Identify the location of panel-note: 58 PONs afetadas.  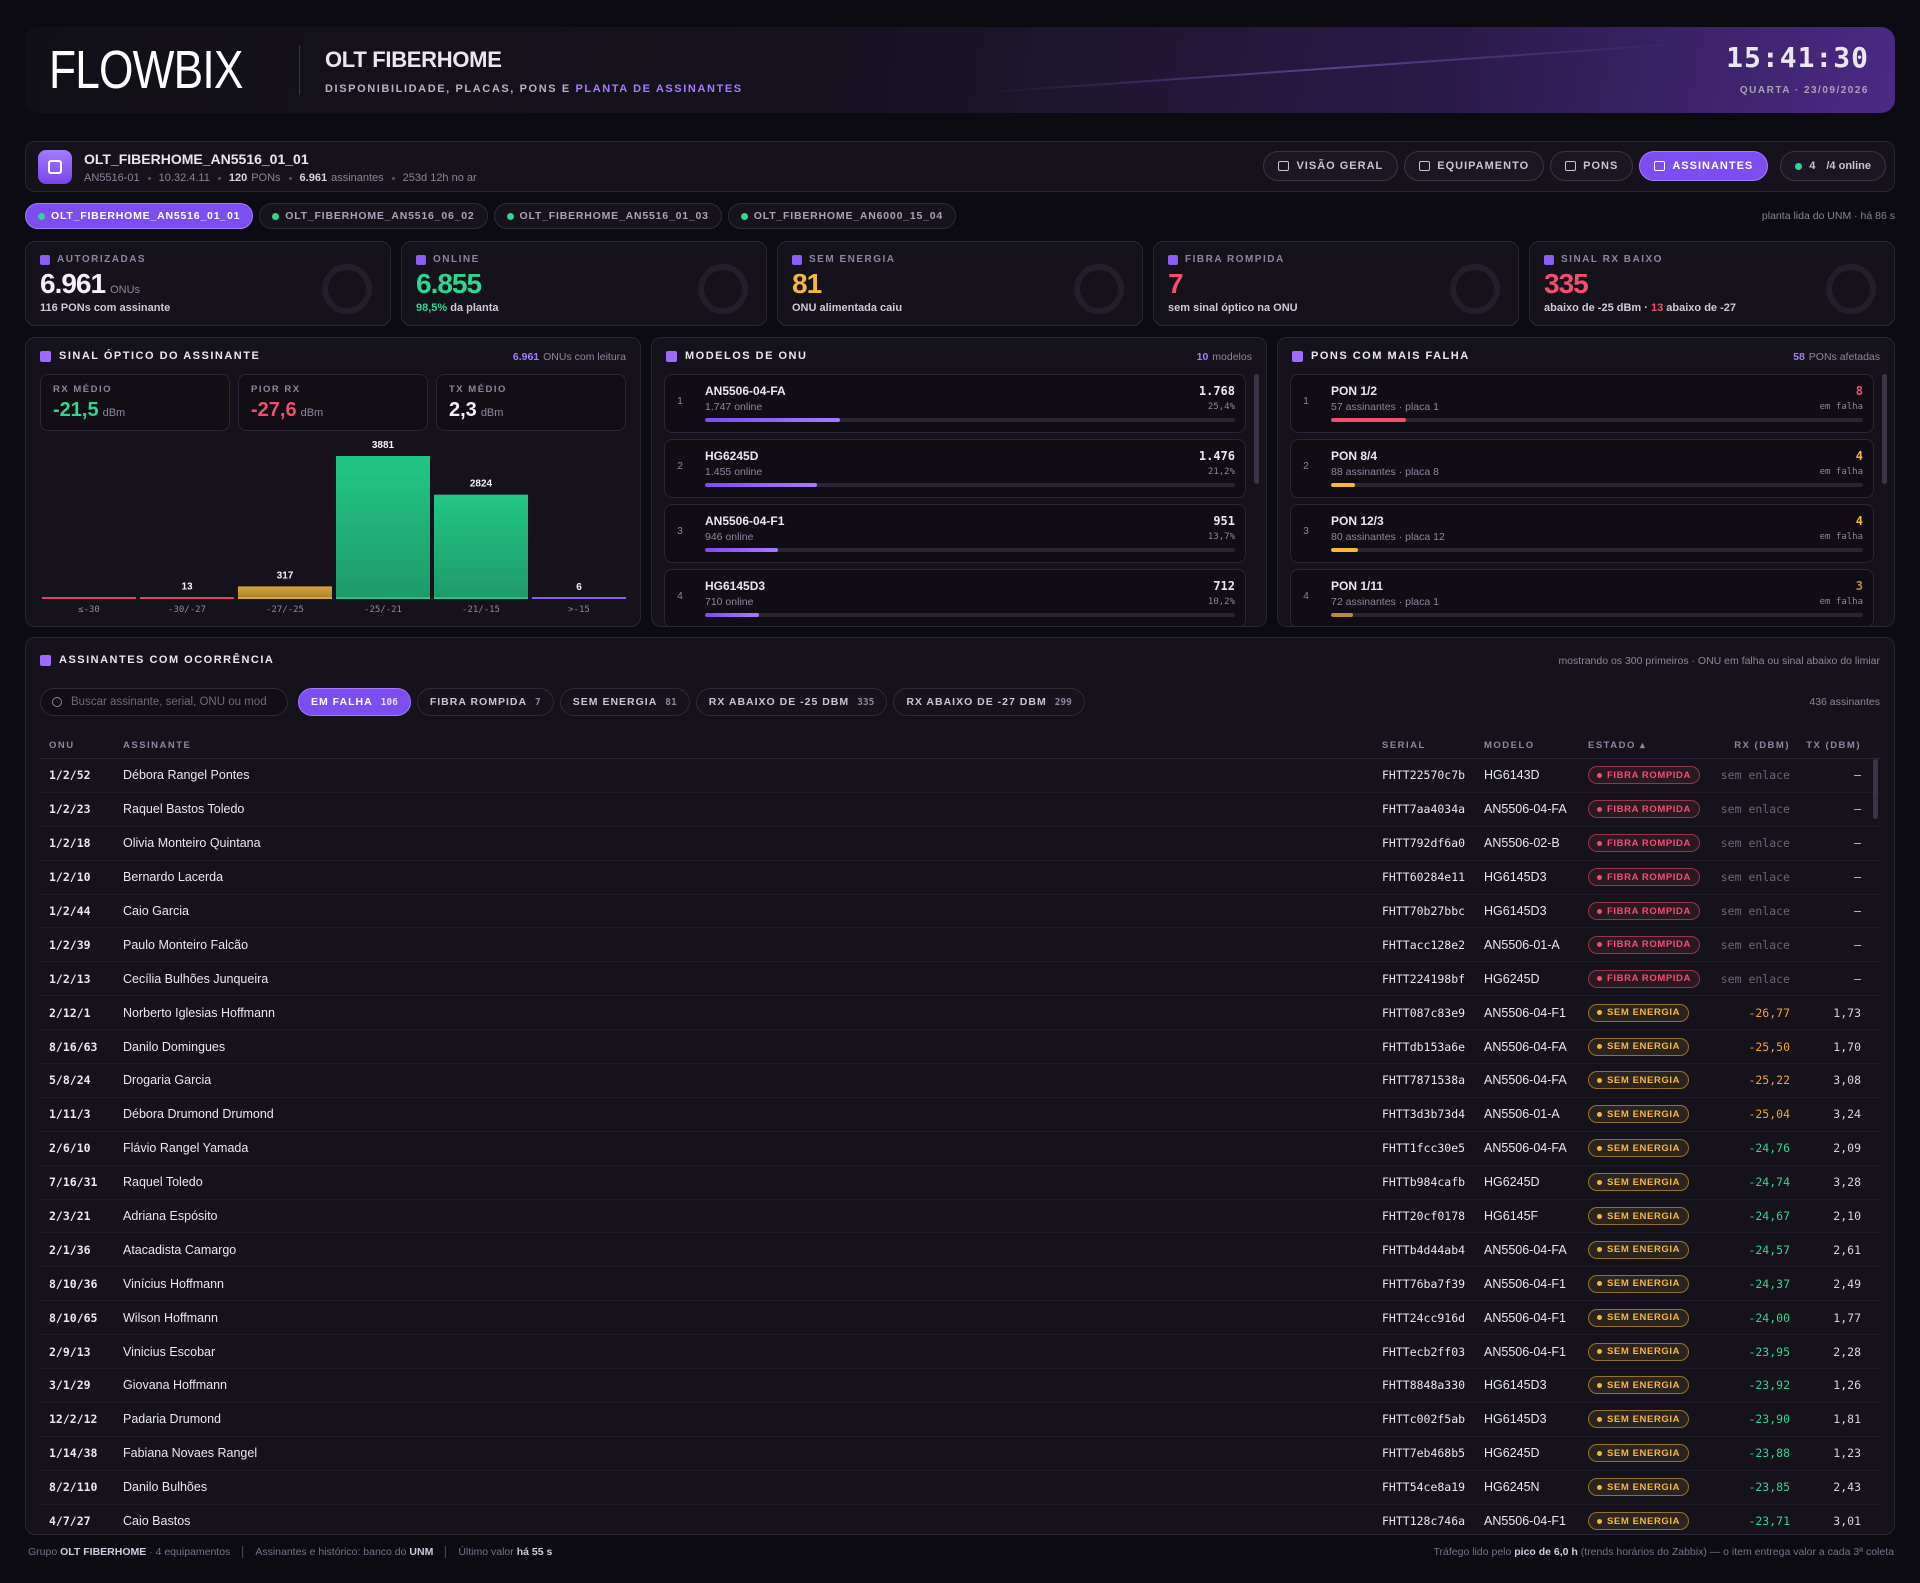
(1836, 357).